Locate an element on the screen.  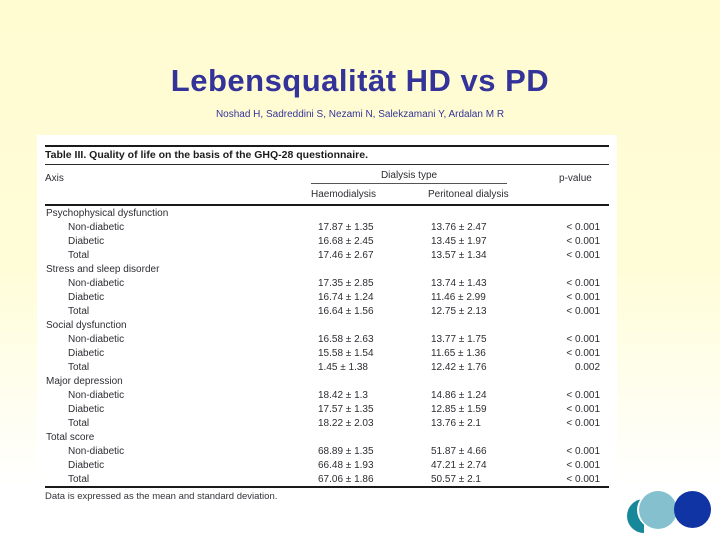
table-row: Total 18.22 ± 2.03 13.76 ± 2.1 < 0.001 is located at coordinates (327, 423).